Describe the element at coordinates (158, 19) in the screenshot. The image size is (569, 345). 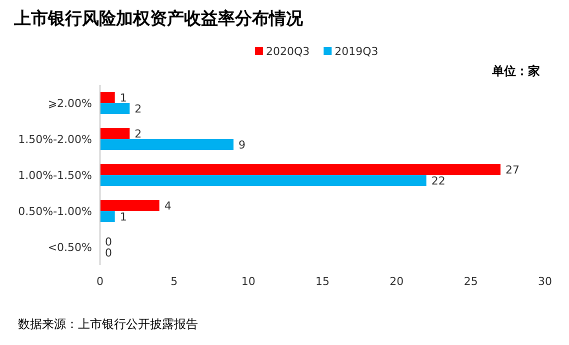
I see `chart-title: 上市银行风险加权资产收益率分布情况` at that location.